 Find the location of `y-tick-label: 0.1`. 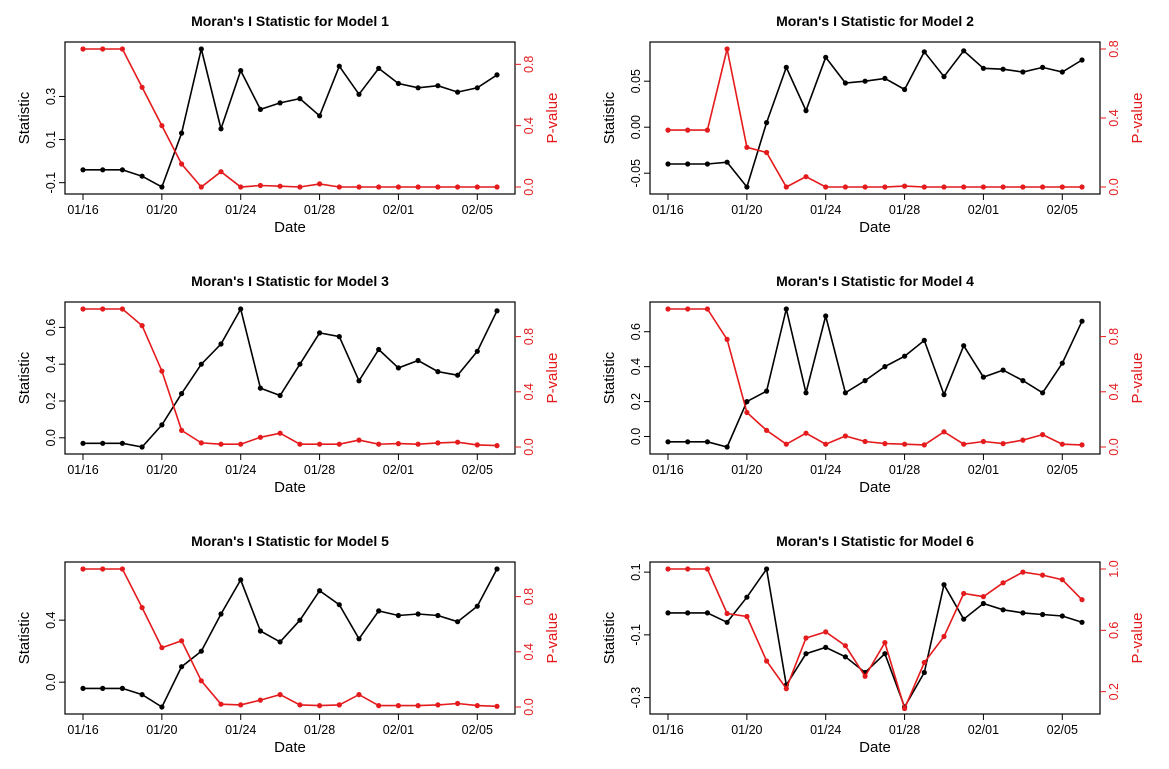

y-tick-label: 0.1 is located at coordinates (636, 571).